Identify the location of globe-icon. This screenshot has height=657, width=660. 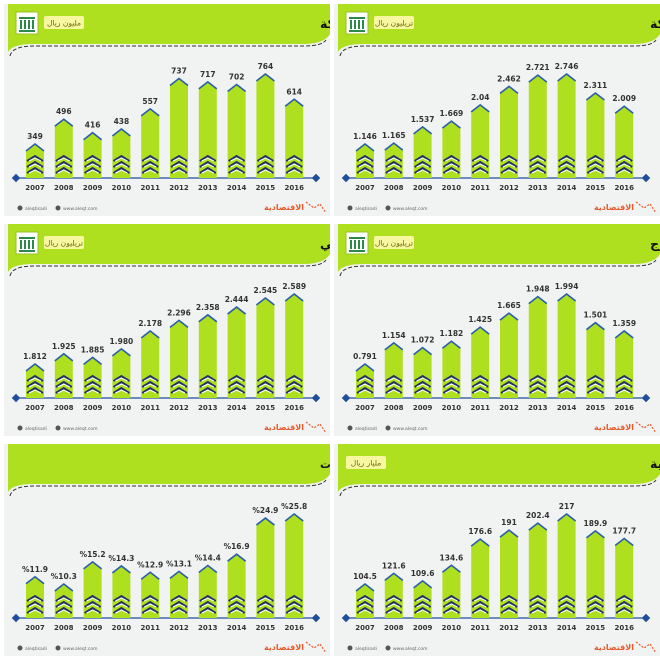
(58, 648).